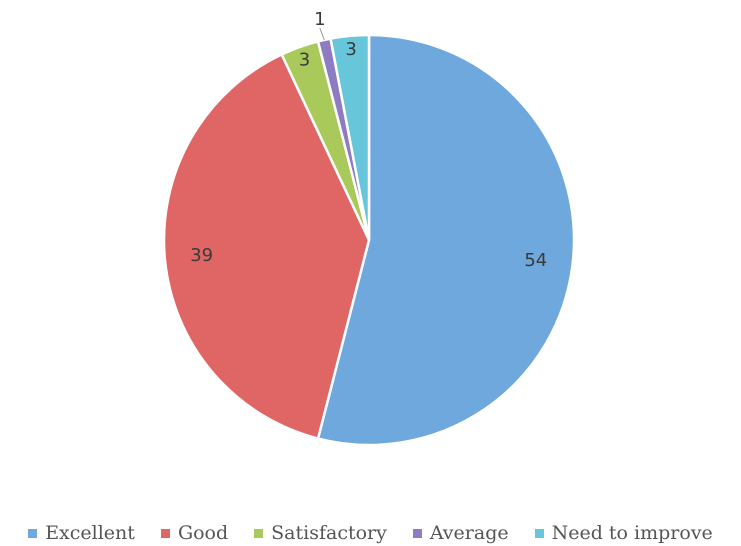 The width and height of the screenshot is (741, 546). I want to click on leader-line, so click(322, 34).